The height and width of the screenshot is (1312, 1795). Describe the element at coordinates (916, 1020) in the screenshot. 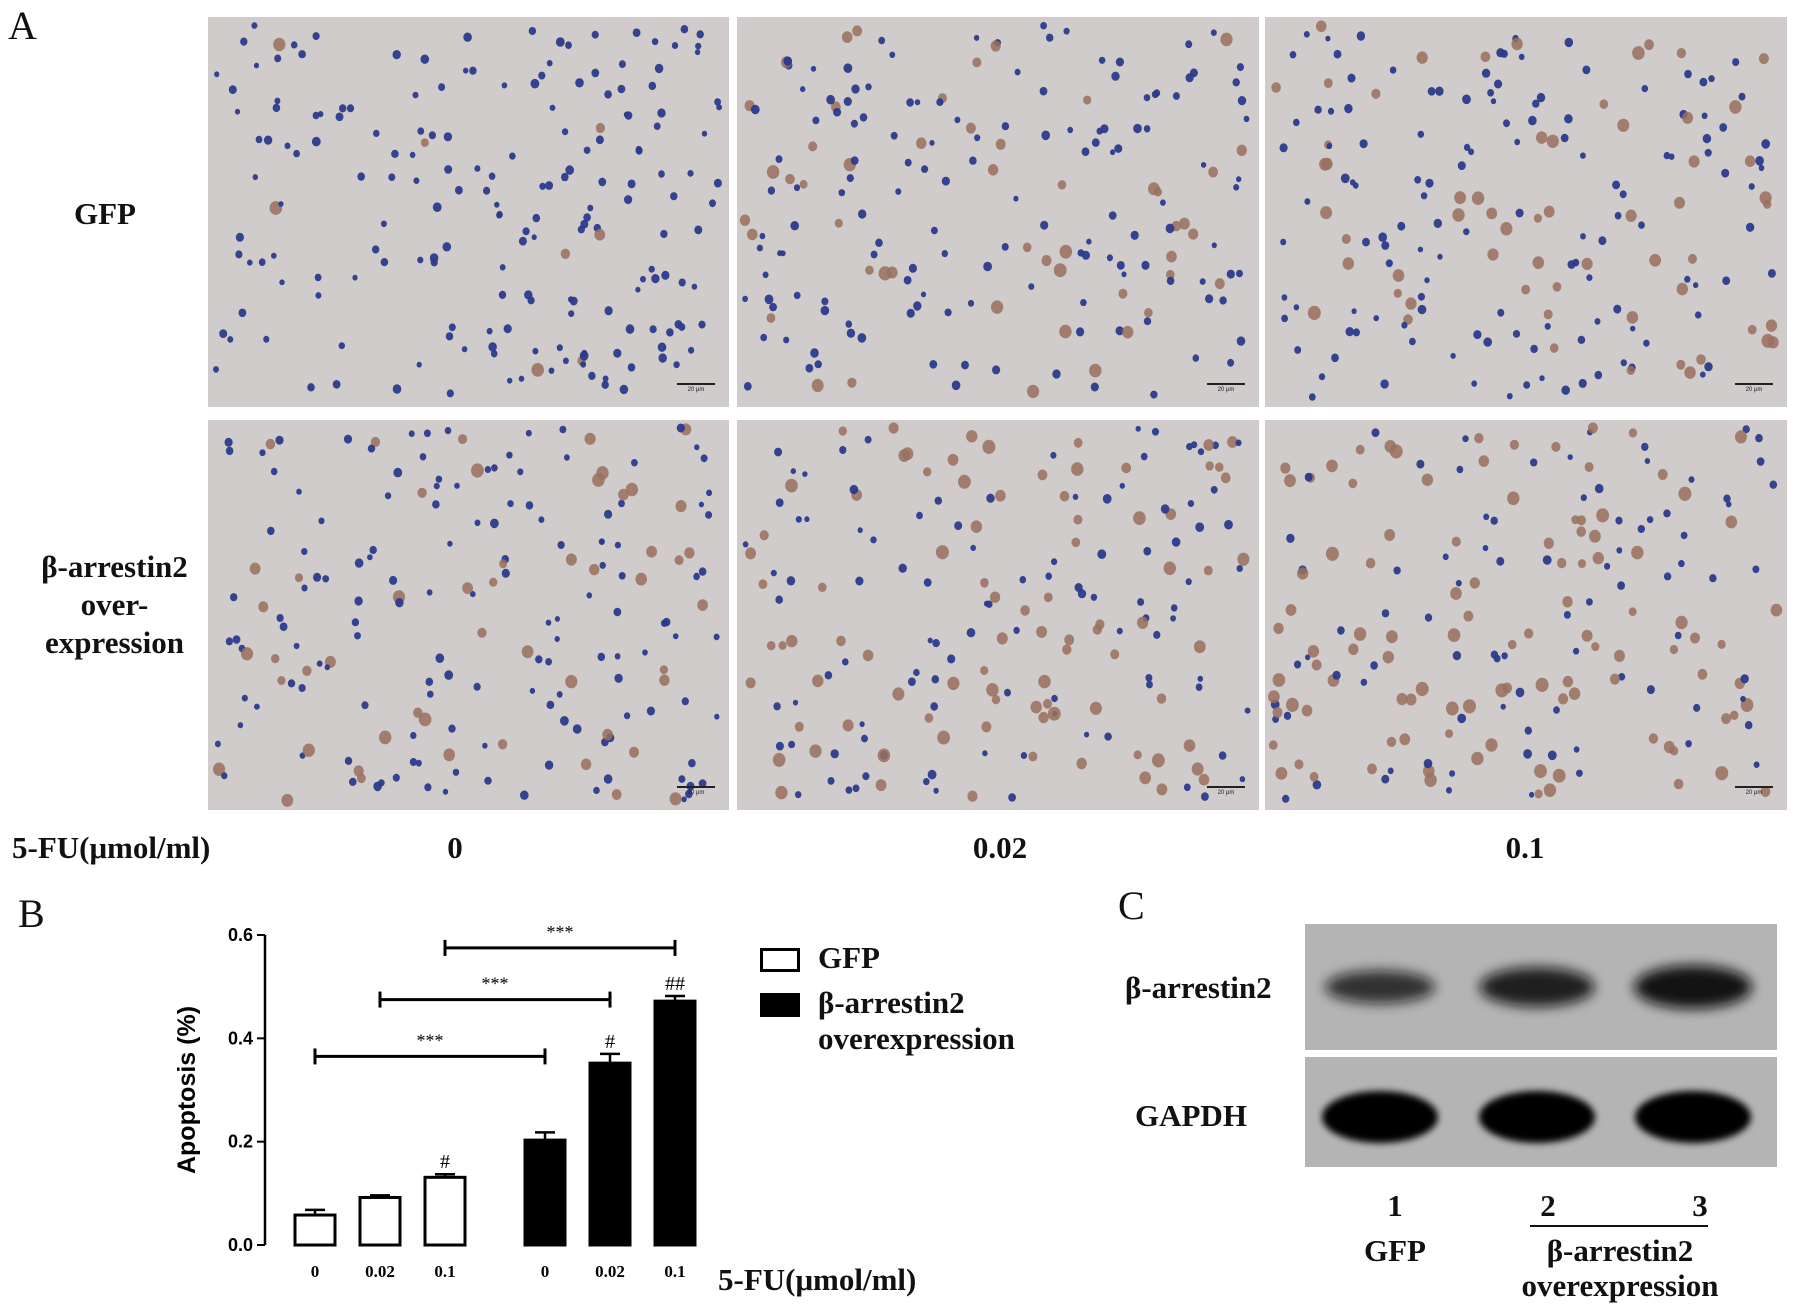

I see `legend-label-arrestin: β-arrestin2 overexpression` at that location.